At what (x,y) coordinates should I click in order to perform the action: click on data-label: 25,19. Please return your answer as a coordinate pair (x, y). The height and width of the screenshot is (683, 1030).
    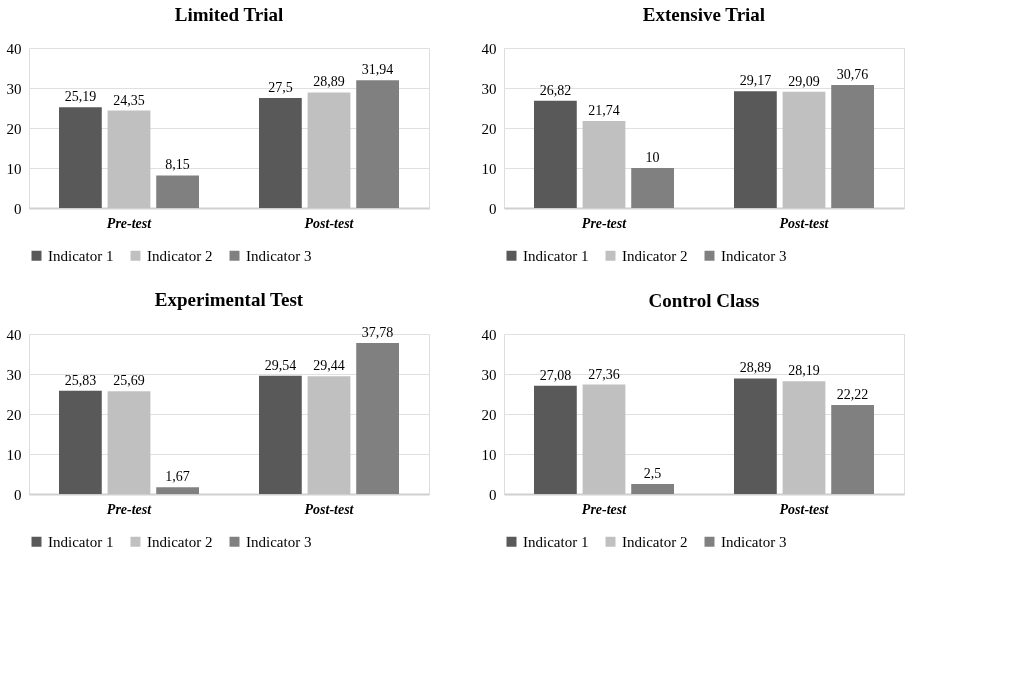
    Looking at the image, I should click on (80, 97).